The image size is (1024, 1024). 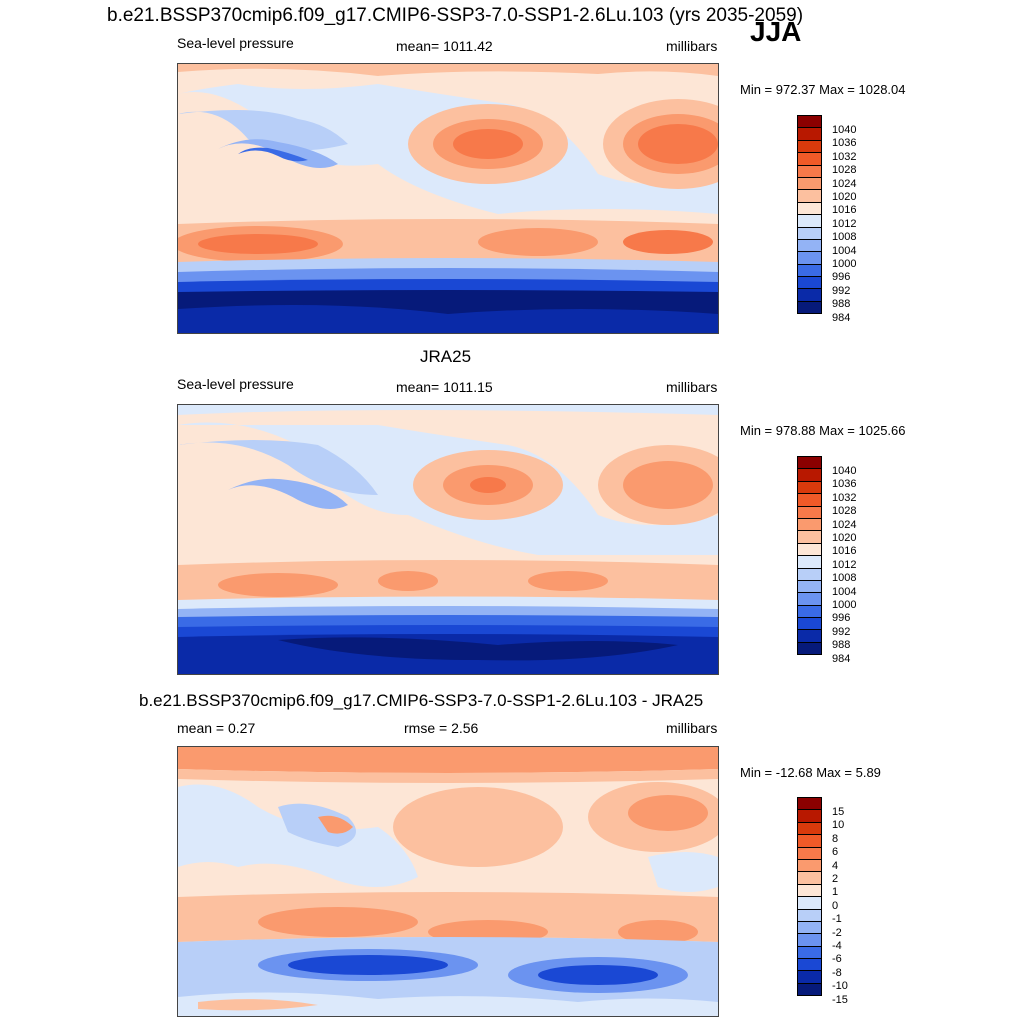 I want to click on panel3-minmax: Min = -12.68 Max = 5.89, so click(x=810, y=772).